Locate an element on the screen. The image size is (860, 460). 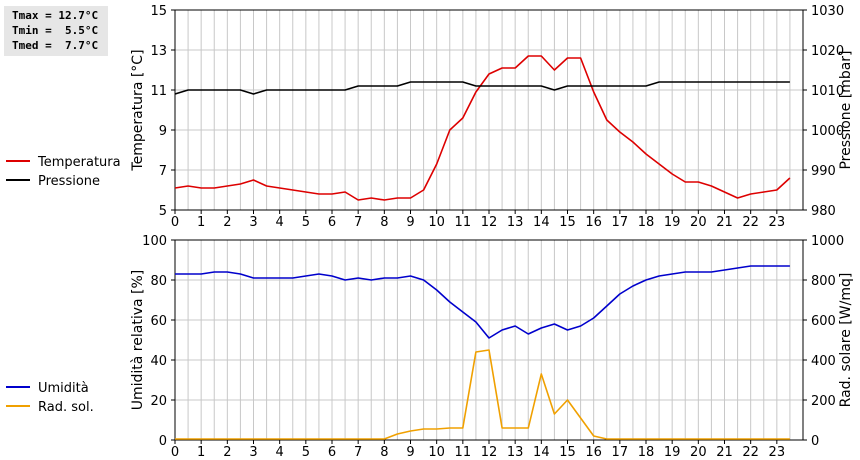
humidity-radiation-x-tick-label: 20 is located at coordinates (698, 452).